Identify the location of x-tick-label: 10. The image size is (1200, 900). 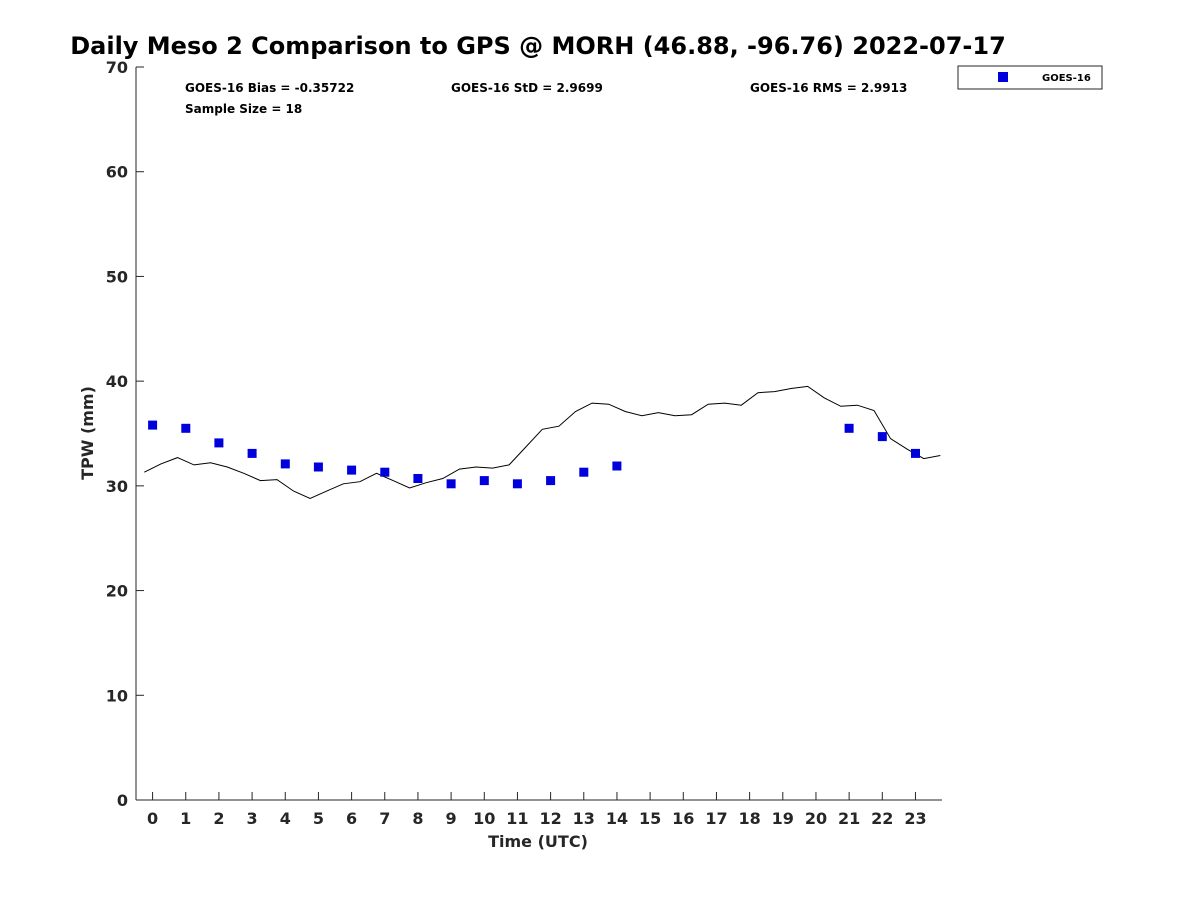
(484, 818).